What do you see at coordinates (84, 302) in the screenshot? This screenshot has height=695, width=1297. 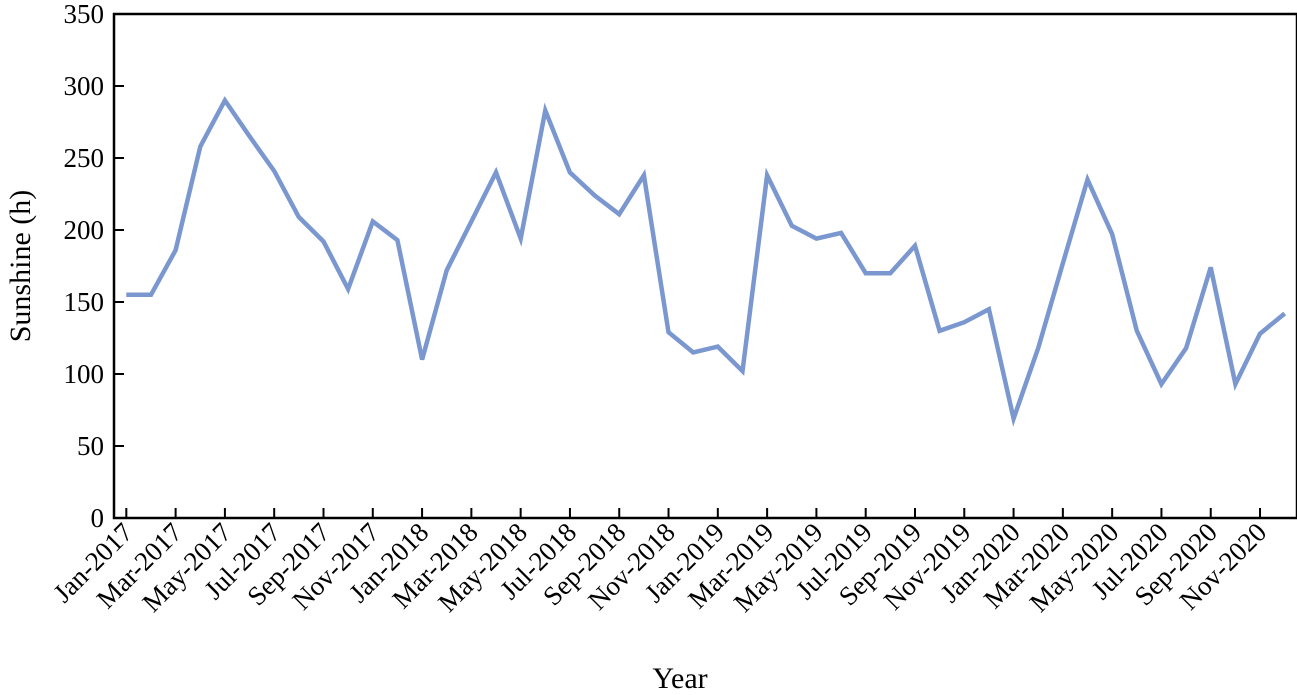 I see `y-tick-label: 150` at bounding box center [84, 302].